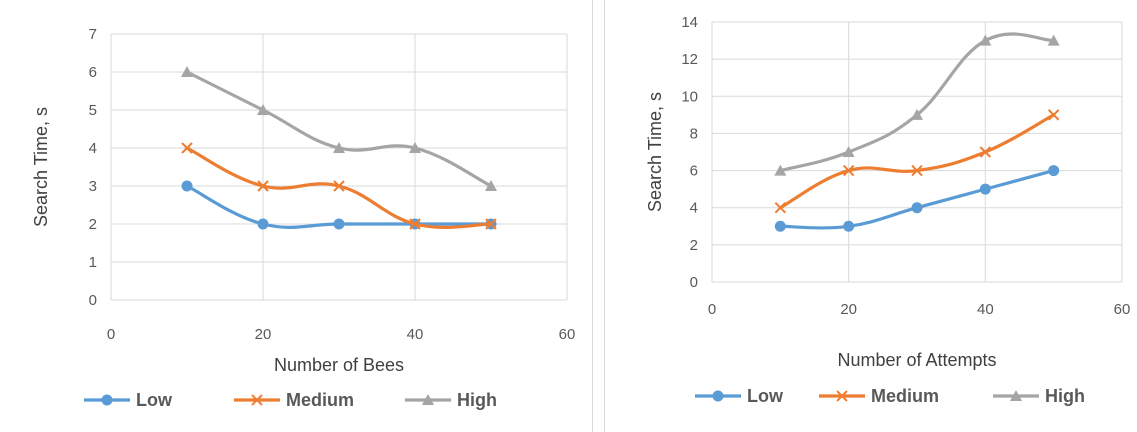 The width and height of the screenshot is (1137, 432). What do you see at coordinates (93, 110) in the screenshot?
I see `y-tick-label: 5` at bounding box center [93, 110].